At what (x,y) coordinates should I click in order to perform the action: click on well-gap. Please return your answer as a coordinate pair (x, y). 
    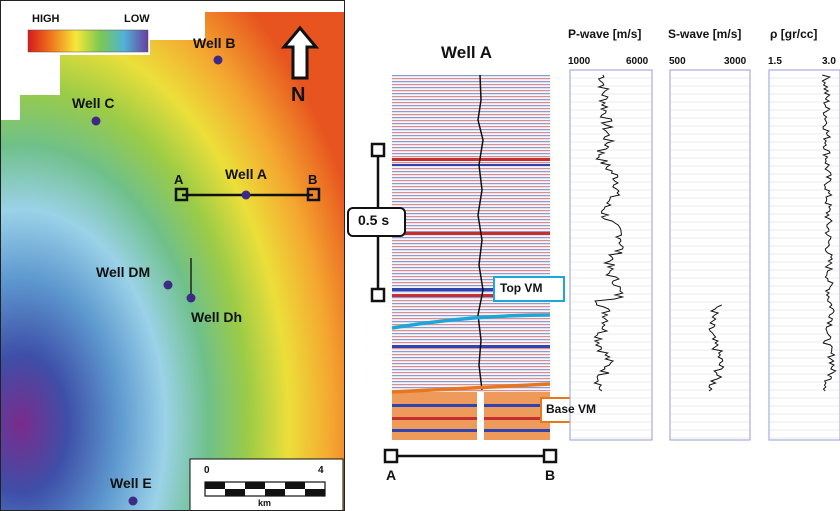
    Looking at the image, I should click on (480, 416).